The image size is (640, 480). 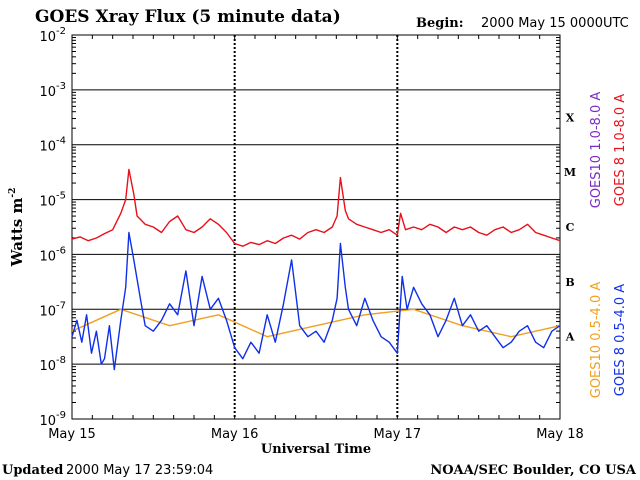 What do you see at coordinates (188, 17) in the screenshot?
I see `chart-title: GOES Xray Flux (5 minute data)` at bounding box center [188, 17].